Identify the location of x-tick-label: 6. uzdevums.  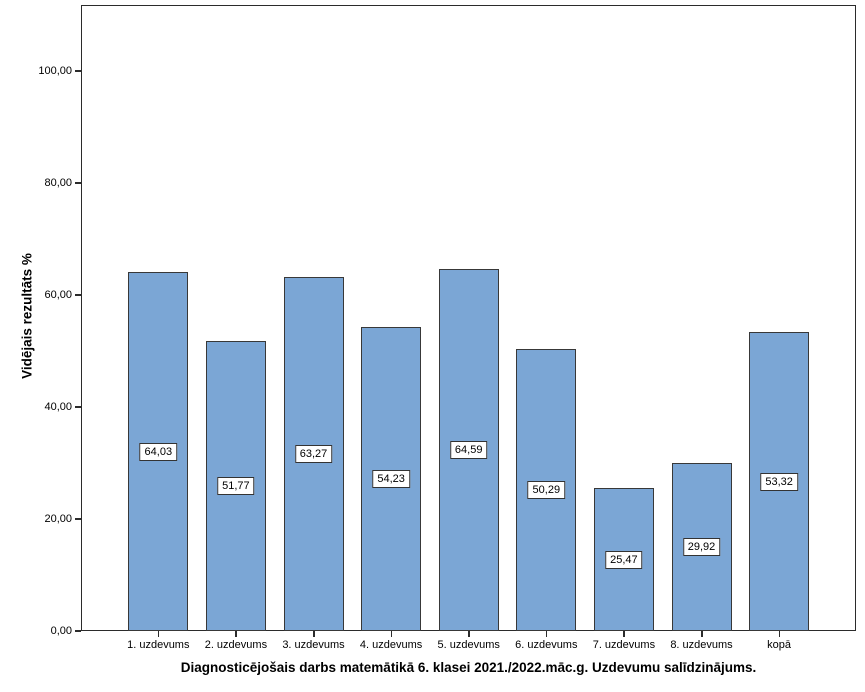
(546, 645).